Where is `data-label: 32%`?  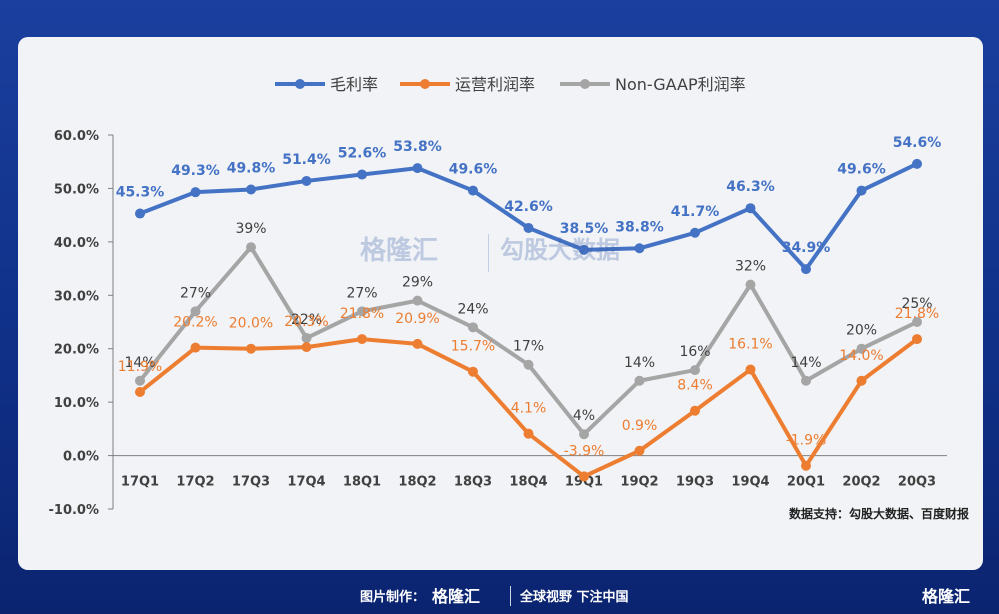
data-label: 32% is located at coordinates (750, 267).